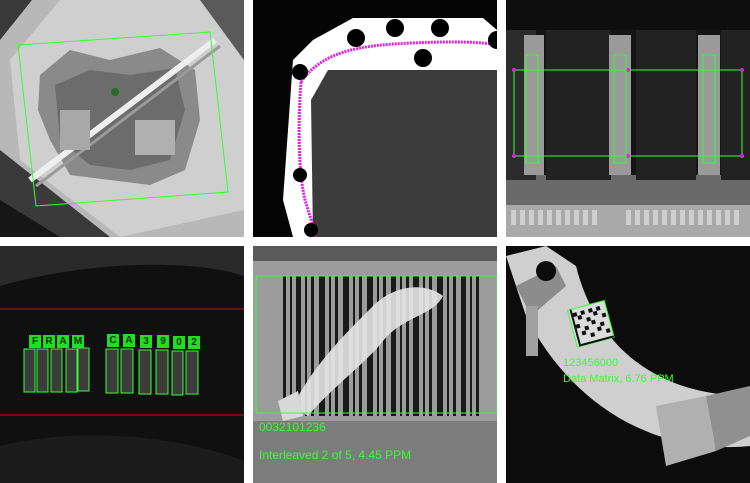  What do you see at coordinates (591, 363) in the screenshot?
I see `datamatrix-value-label: 123456000` at bounding box center [591, 363].